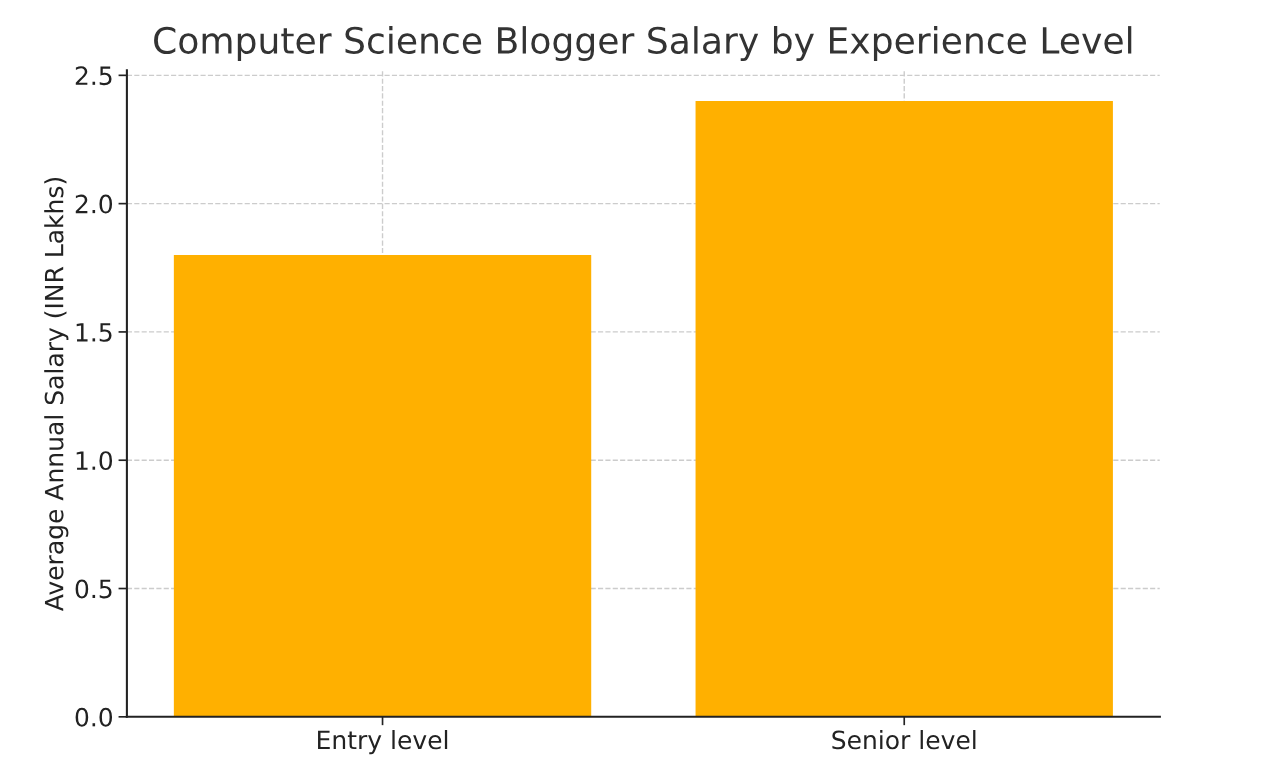  Describe the element at coordinates (94, 717) in the screenshot. I see `y-tick-label: 0.0` at that location.